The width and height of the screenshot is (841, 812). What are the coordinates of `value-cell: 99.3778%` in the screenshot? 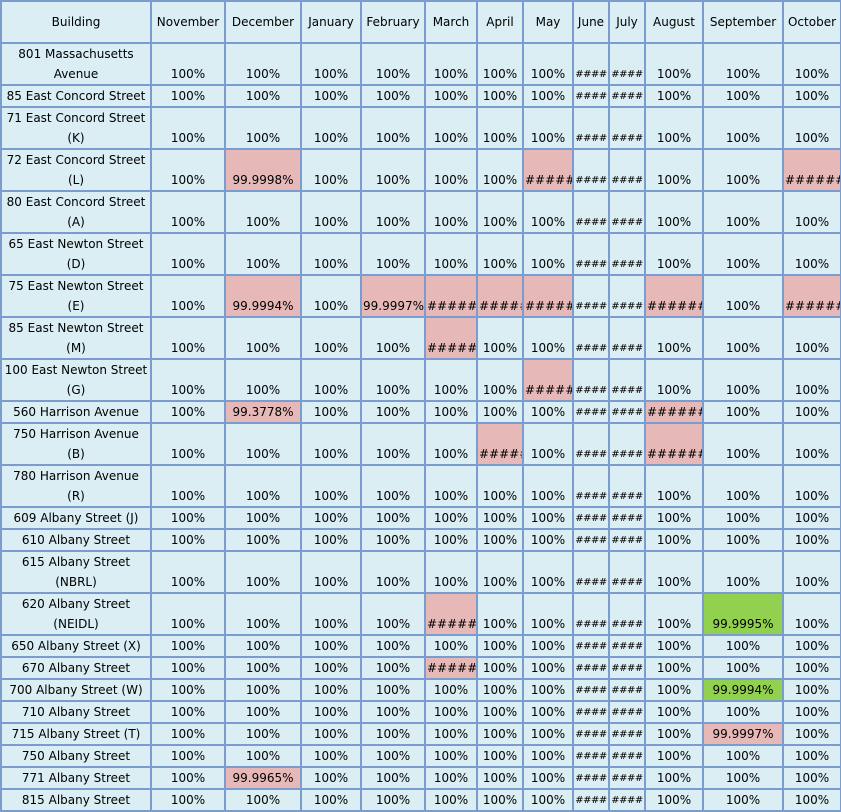 It's located at (263, 412).